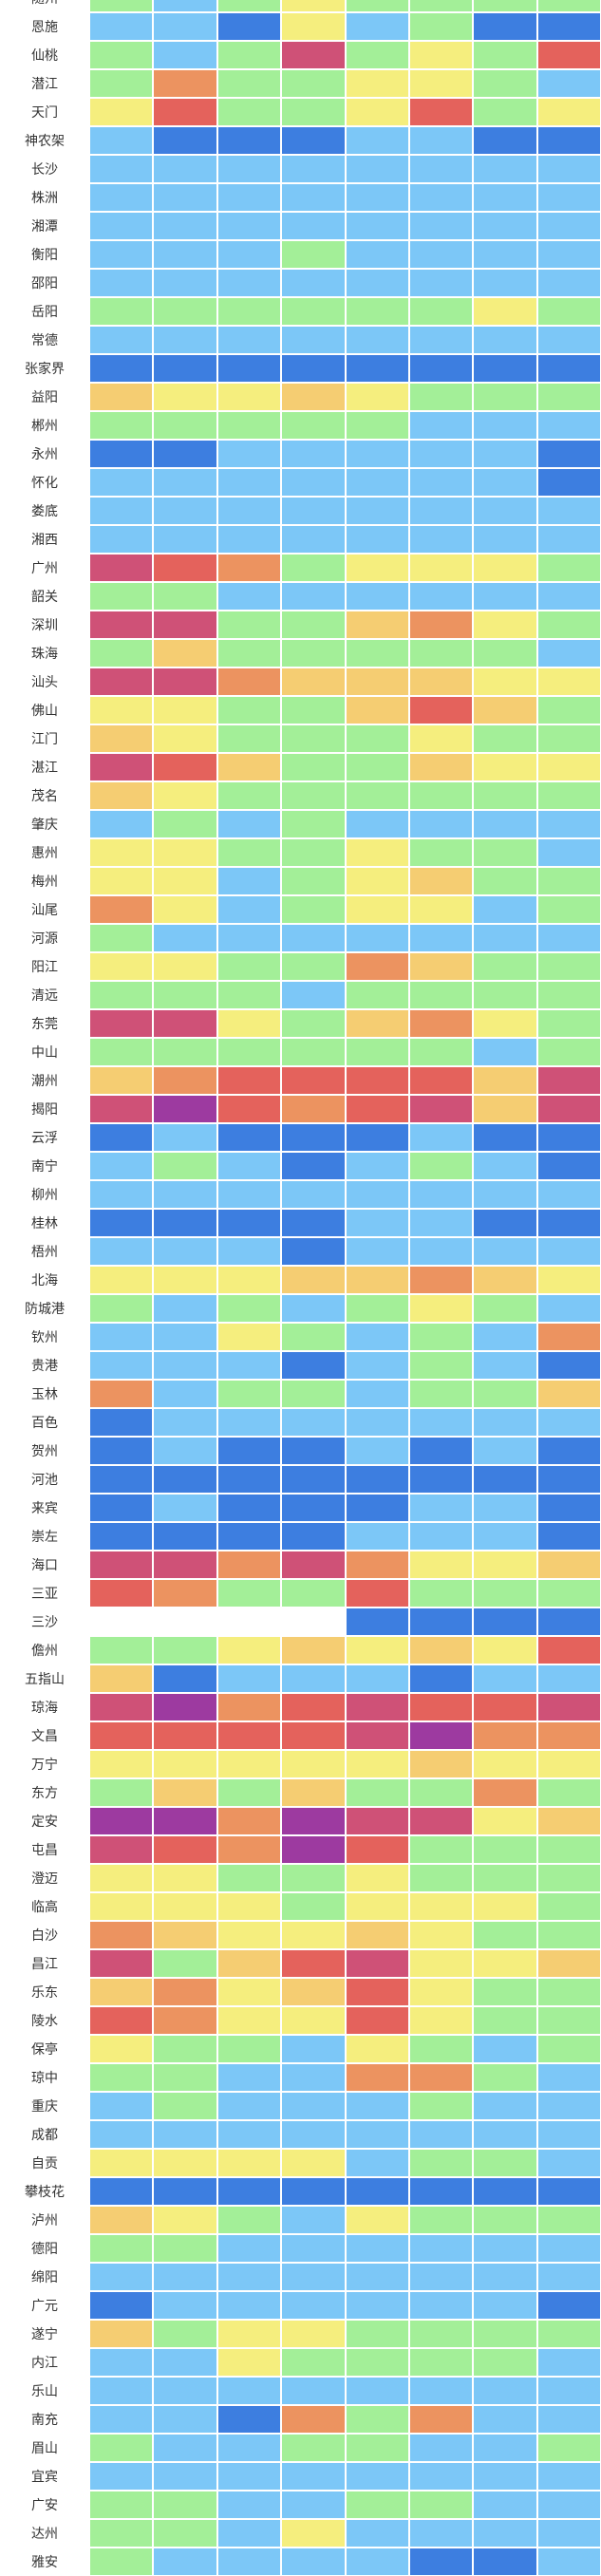  Describe the element at coordinates (44, 739) in the screenshot. I see `city-label: 江门` at that location.